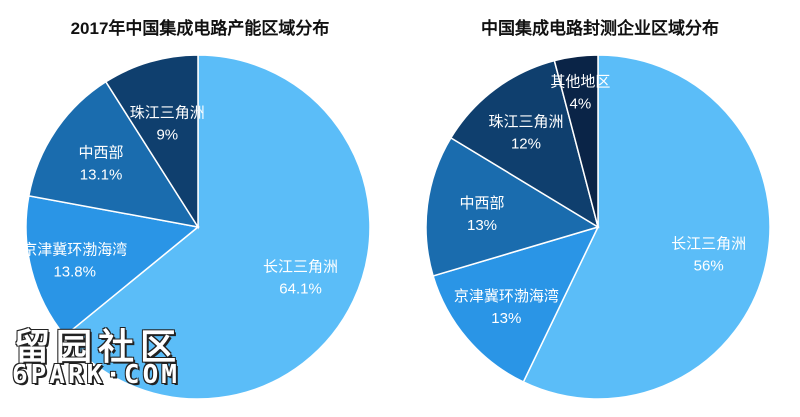  What do you see at coordinates (581, 104) in the screenshot?
I see `slice-value-label: 4%` at bounding box center [581, 104].